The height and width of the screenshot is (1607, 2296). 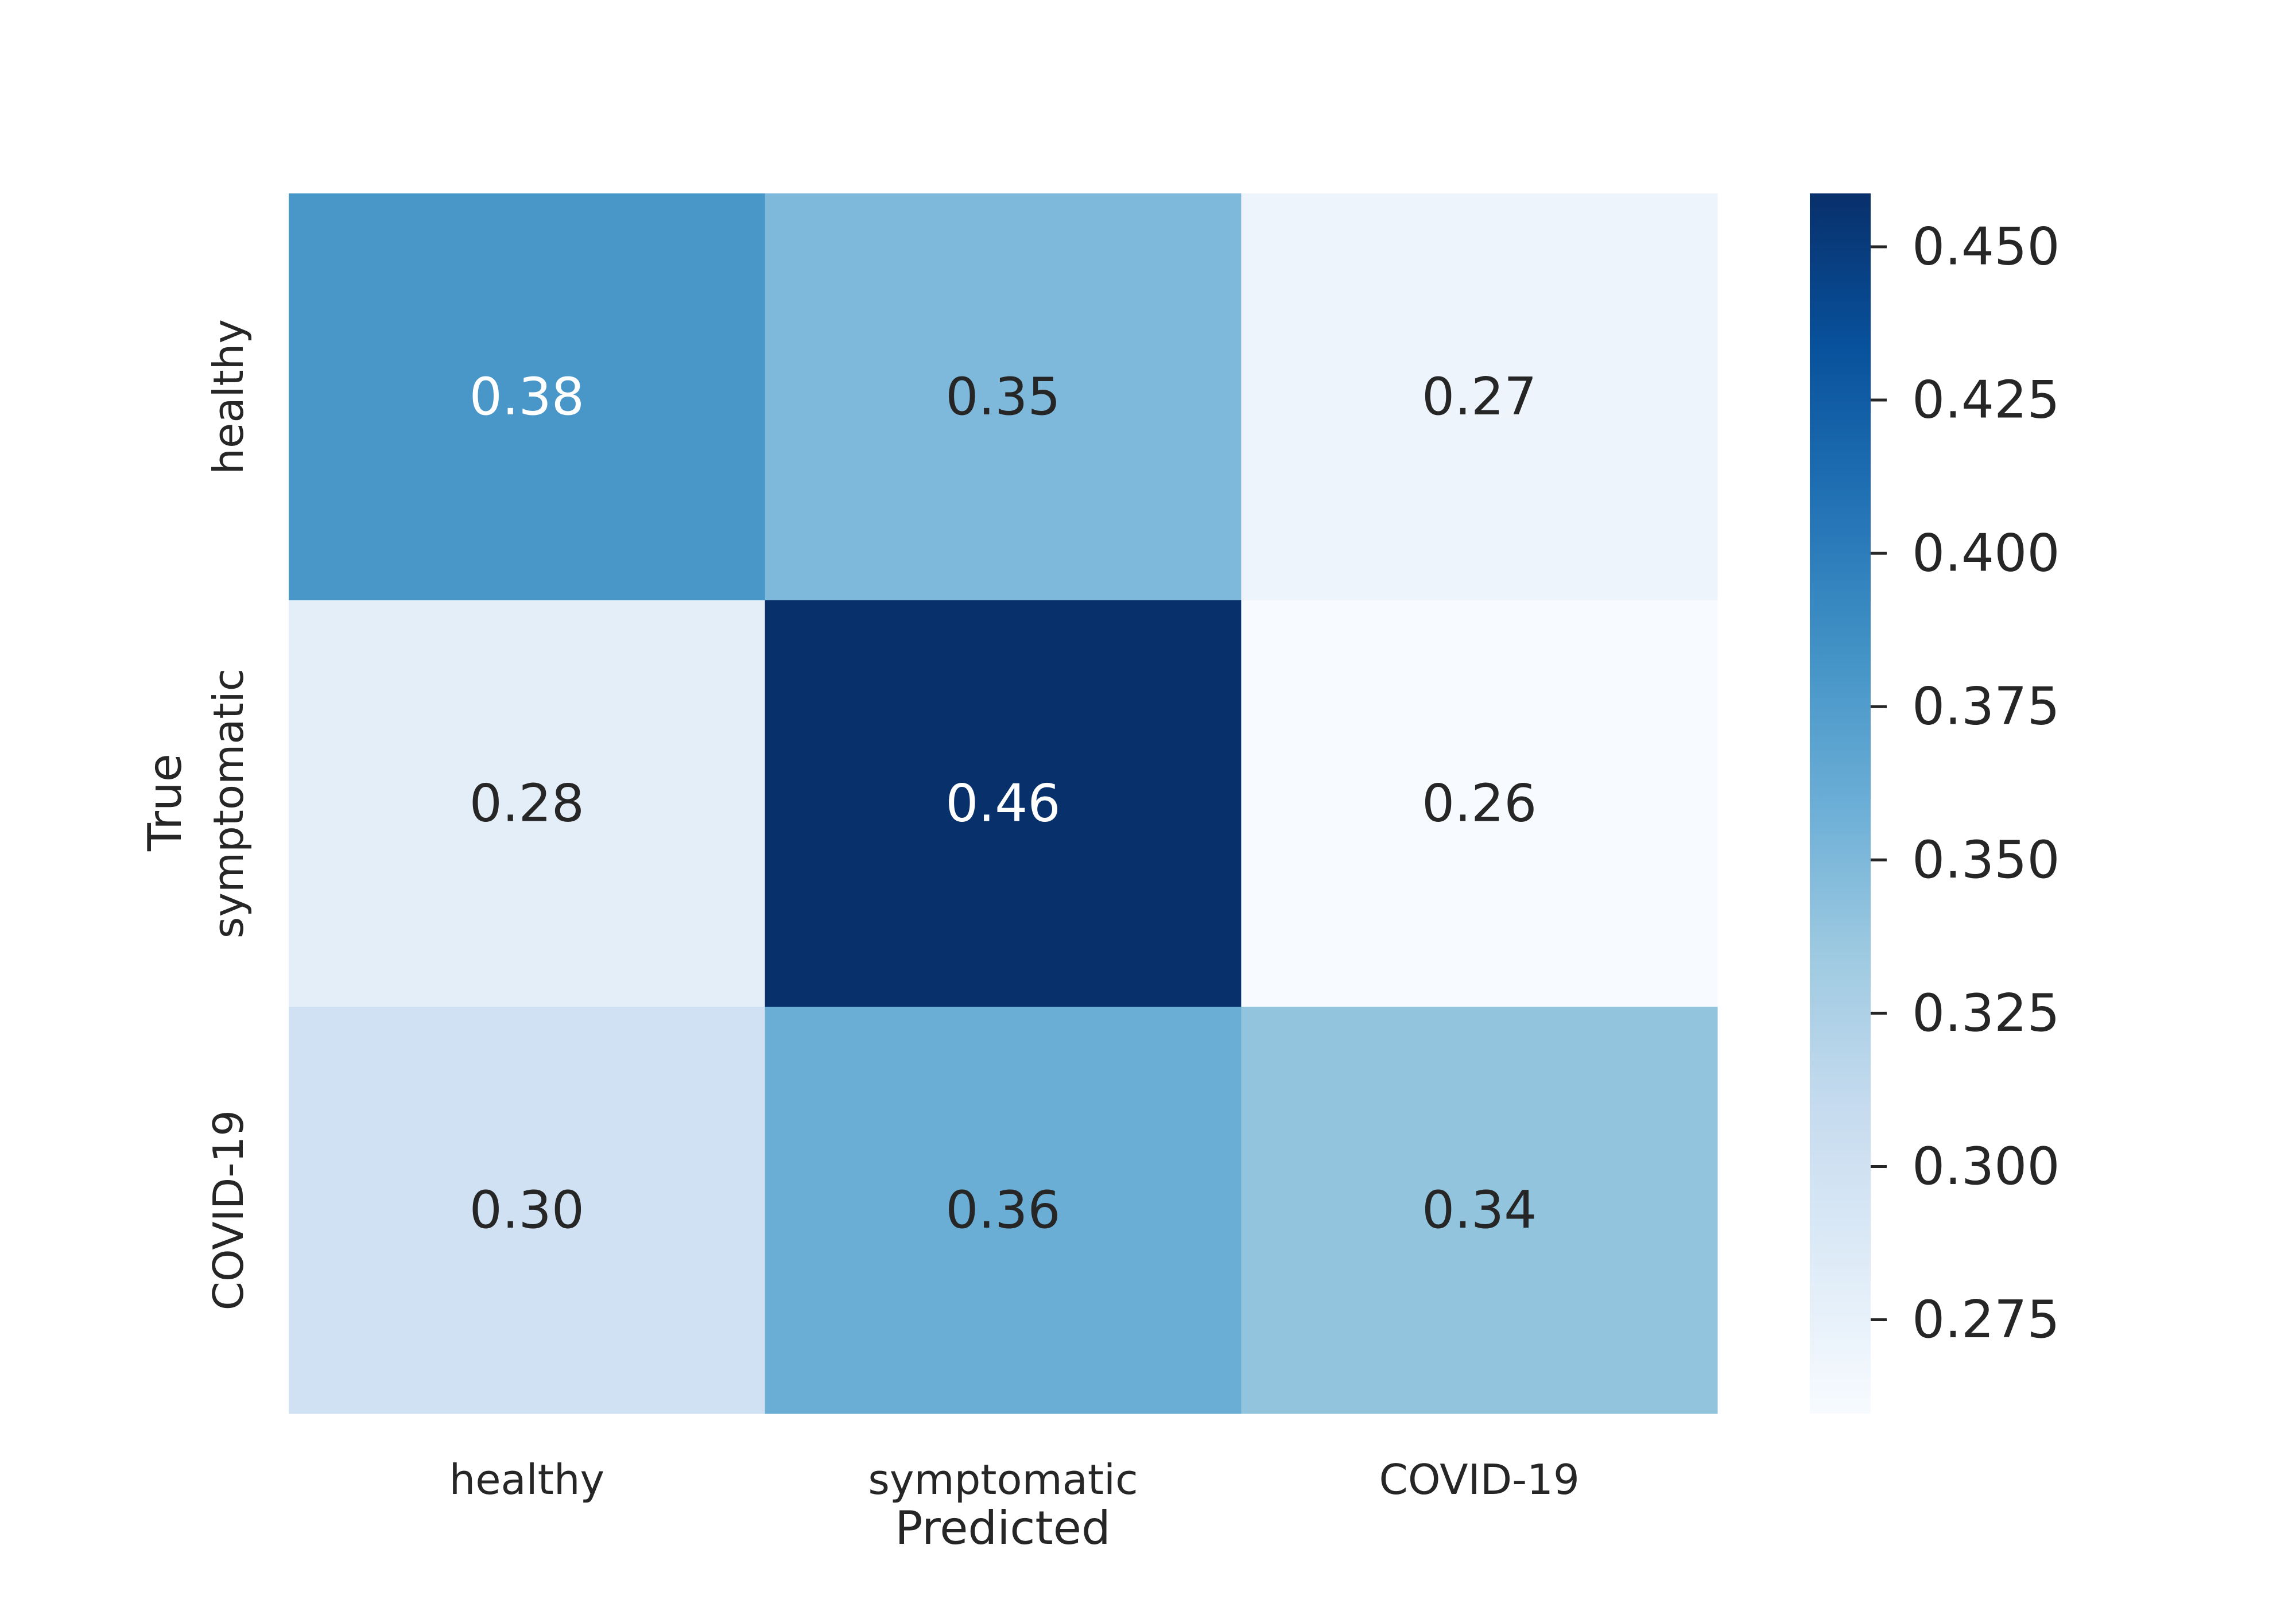 I want to click on cell-value-label: 0.38, so click(x=527, y=397).